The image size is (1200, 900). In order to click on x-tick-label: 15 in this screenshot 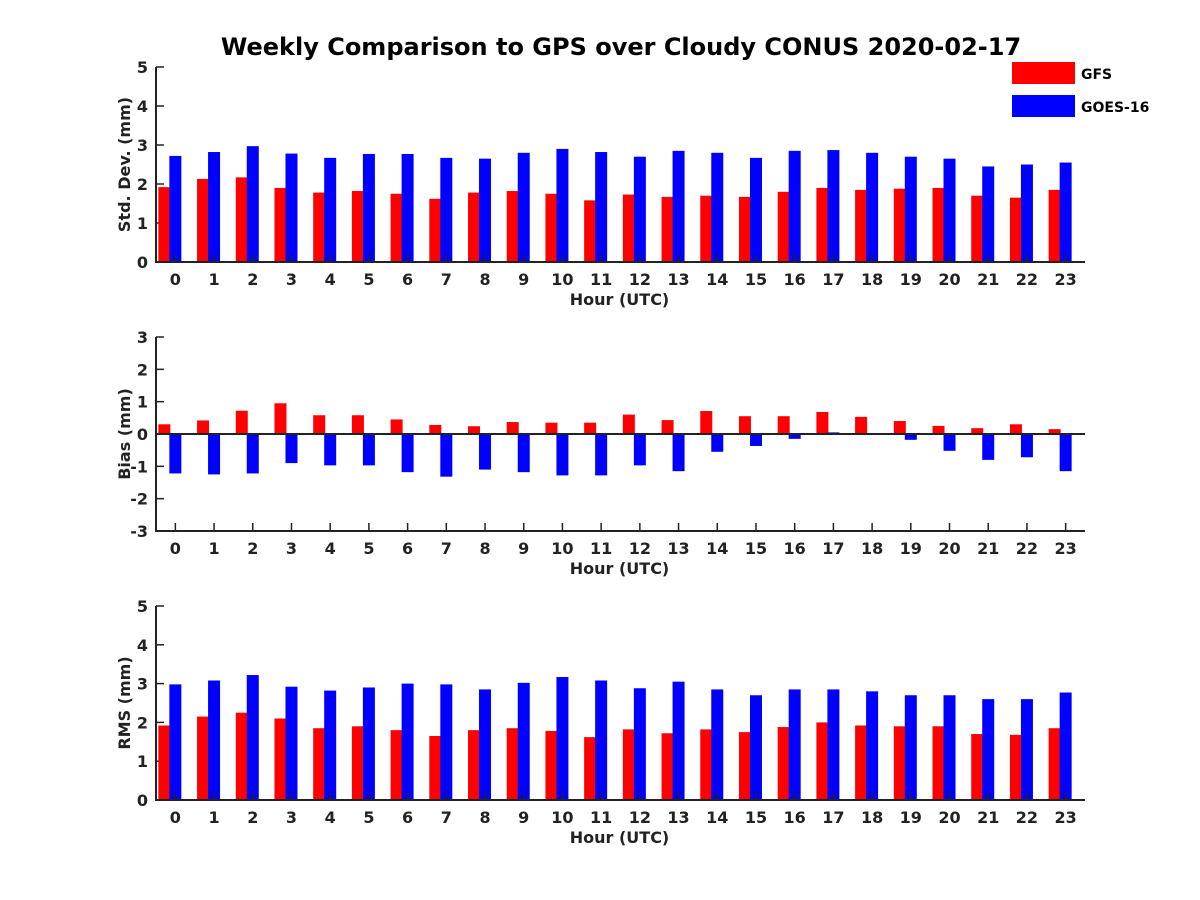, I will do `click(756, 548)`.